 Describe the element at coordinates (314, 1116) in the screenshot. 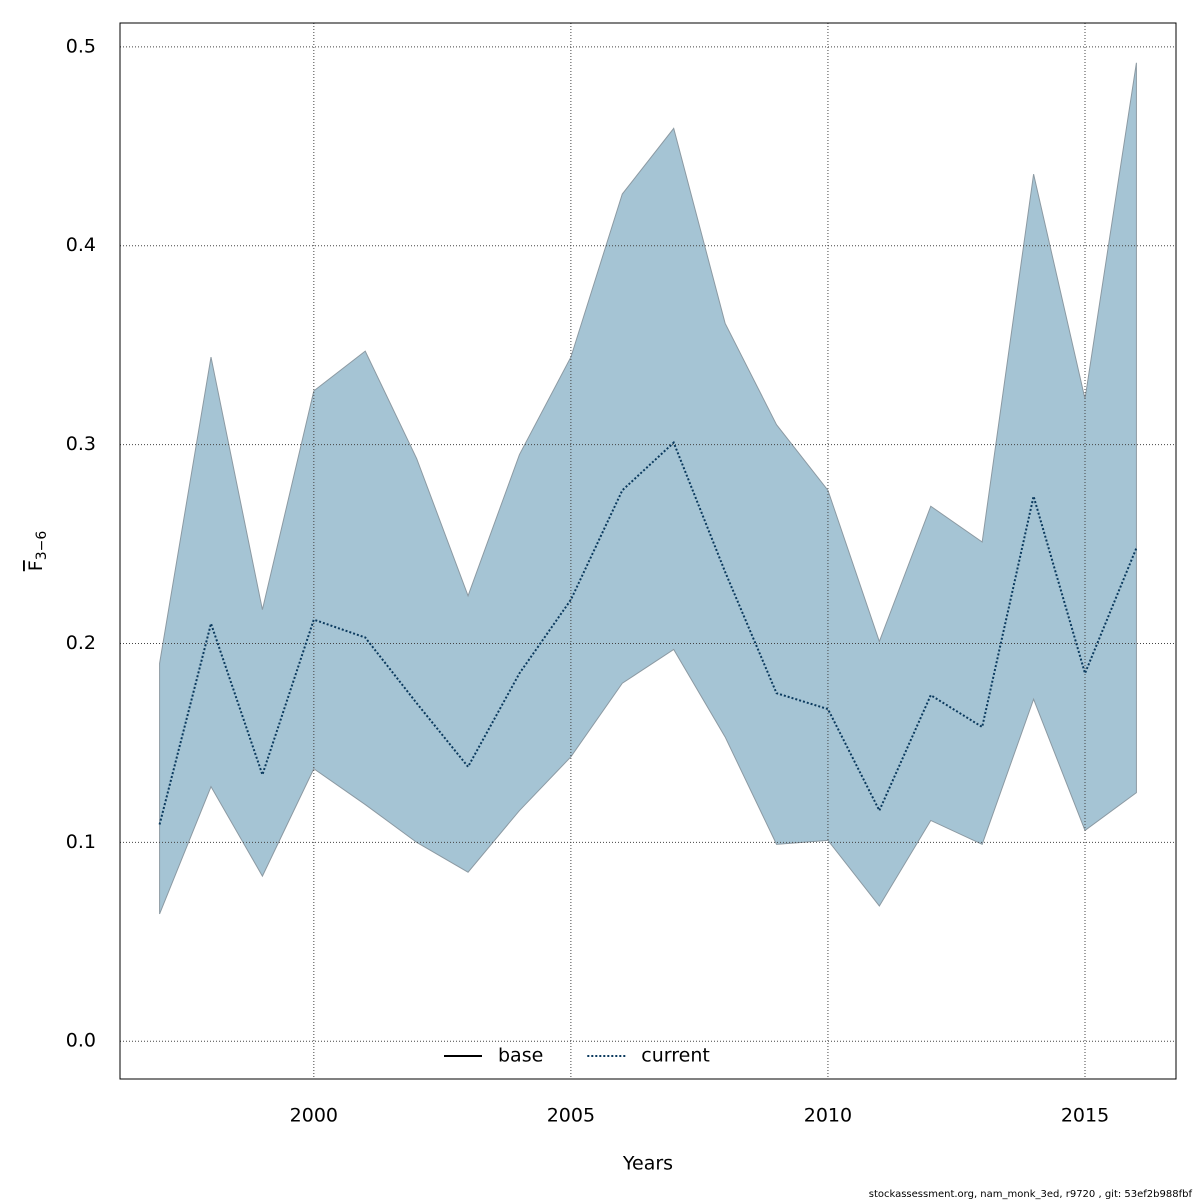

I see `x-tick-label: 2000` at that location.